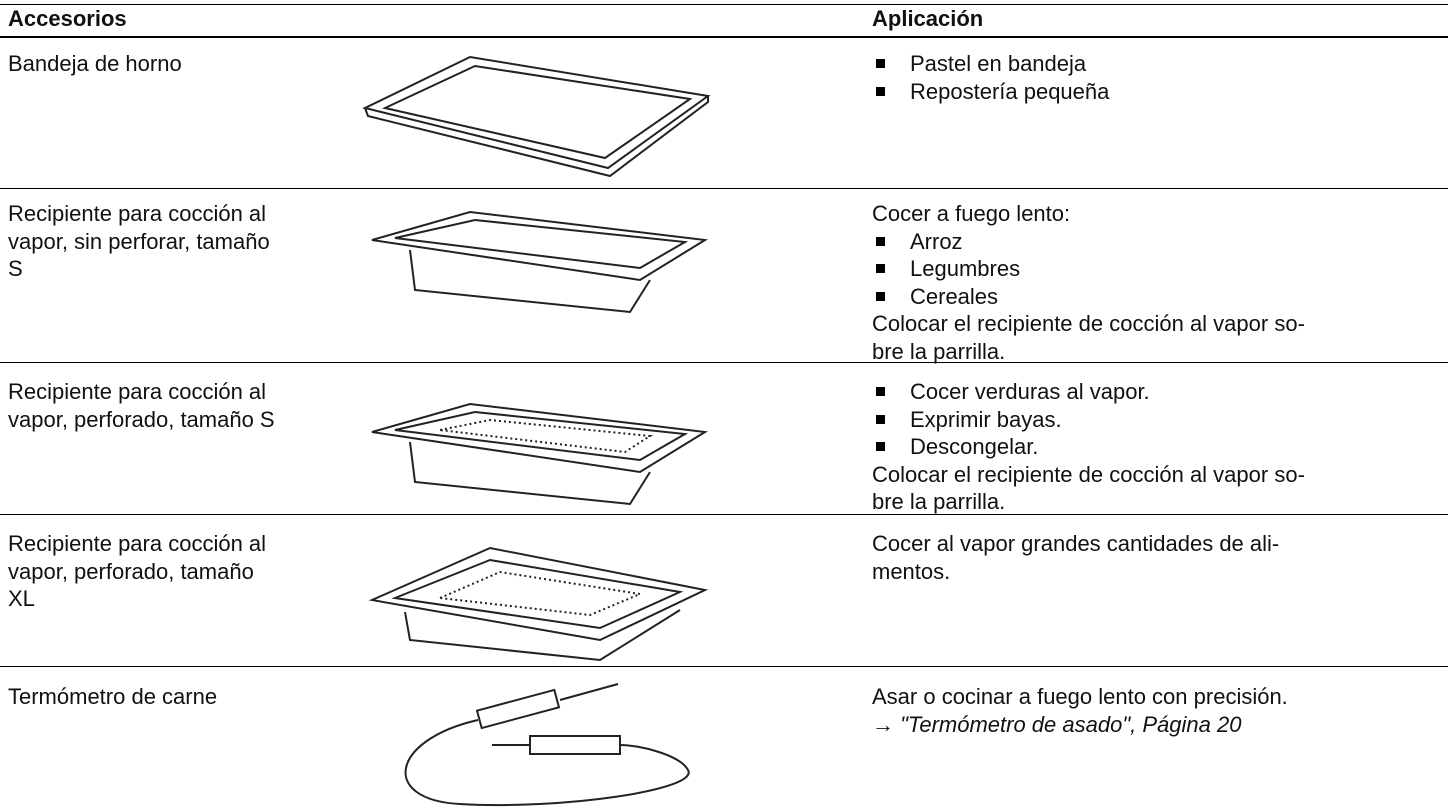 This screenshot has width=1448, height=812. Describe the element at coordinates (21, 599) in the screenshot. I see `accessory-text: XL` at that location.